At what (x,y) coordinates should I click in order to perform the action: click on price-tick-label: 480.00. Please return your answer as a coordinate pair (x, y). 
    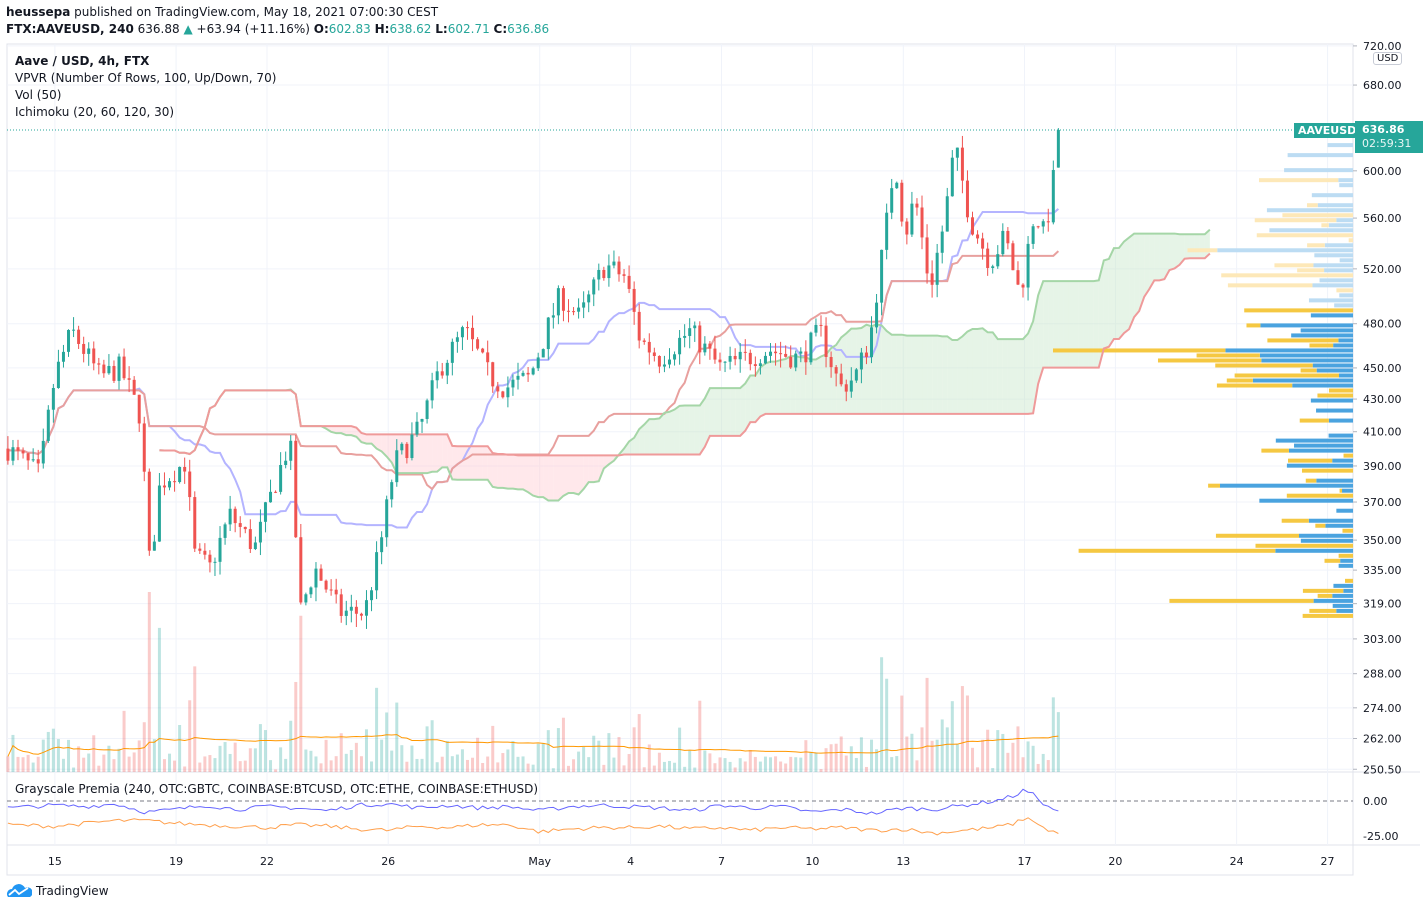
    Looking at the image, I should click on (1382, 324).